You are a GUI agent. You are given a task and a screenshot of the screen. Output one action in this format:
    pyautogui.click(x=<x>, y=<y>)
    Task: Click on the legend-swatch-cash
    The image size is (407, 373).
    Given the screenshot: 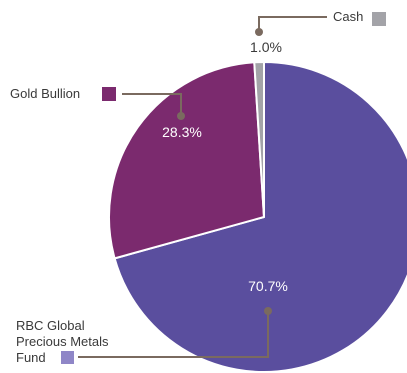 What is the action you would take?
    pyautogui.click(x=379, y=19)
    